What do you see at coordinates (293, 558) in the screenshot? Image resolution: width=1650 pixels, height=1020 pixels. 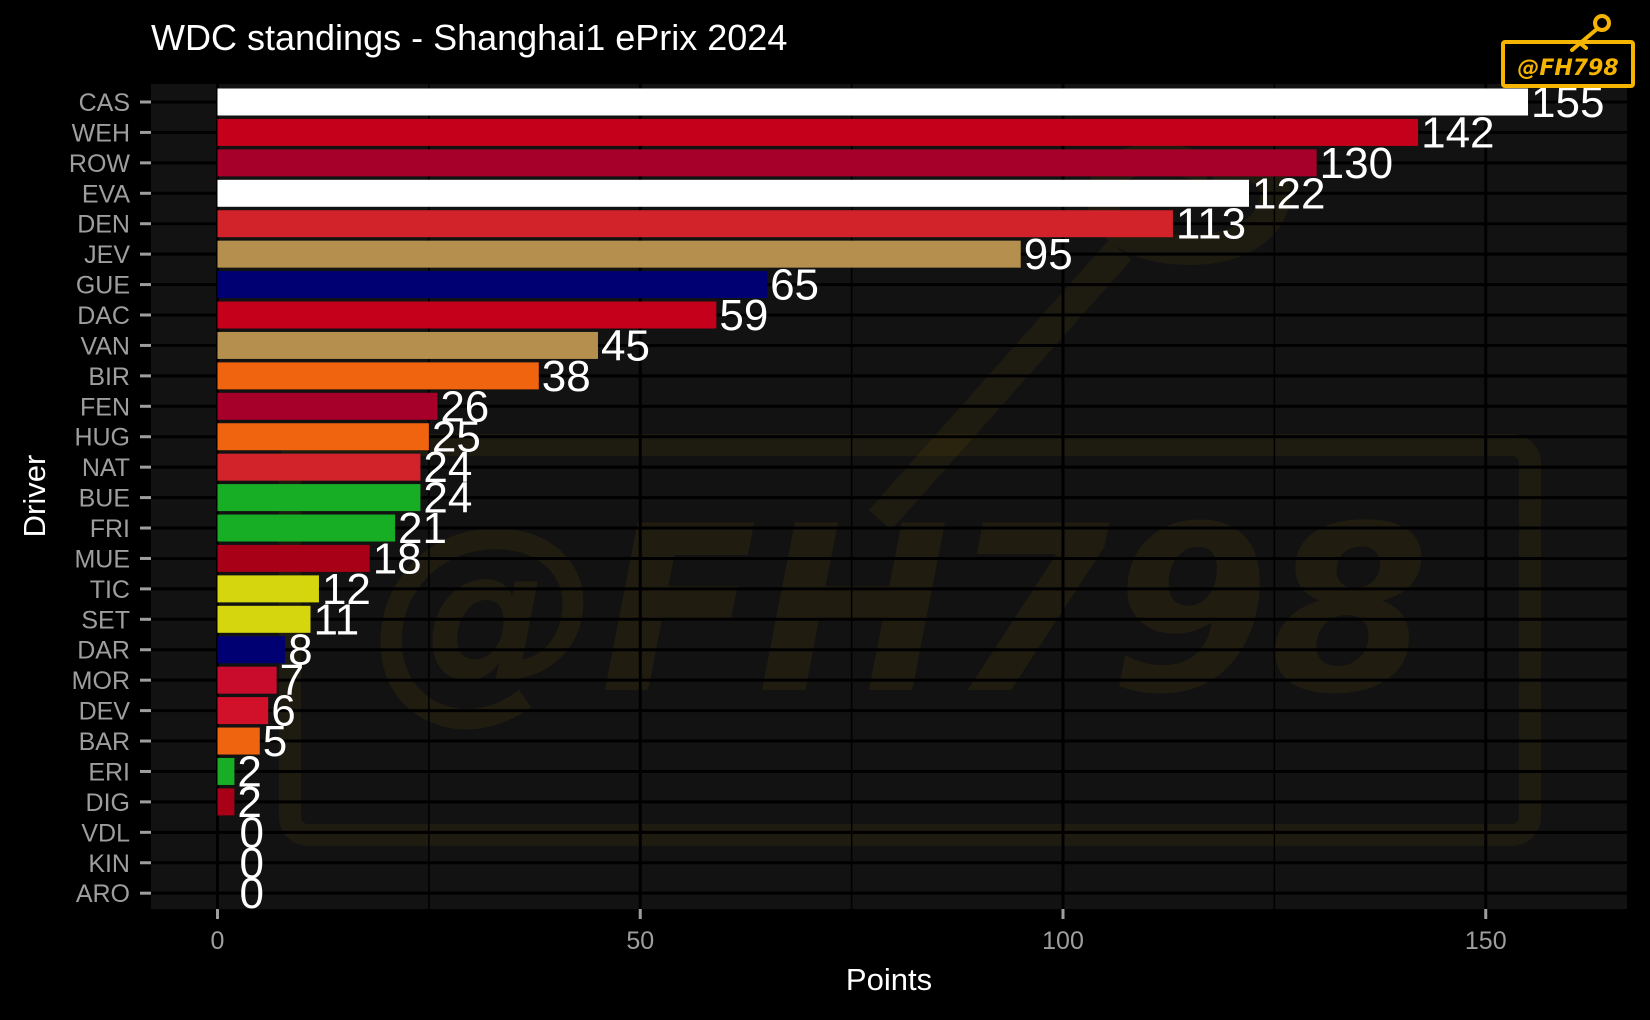 I see `bar-mue` at bounding box center [293, 558].